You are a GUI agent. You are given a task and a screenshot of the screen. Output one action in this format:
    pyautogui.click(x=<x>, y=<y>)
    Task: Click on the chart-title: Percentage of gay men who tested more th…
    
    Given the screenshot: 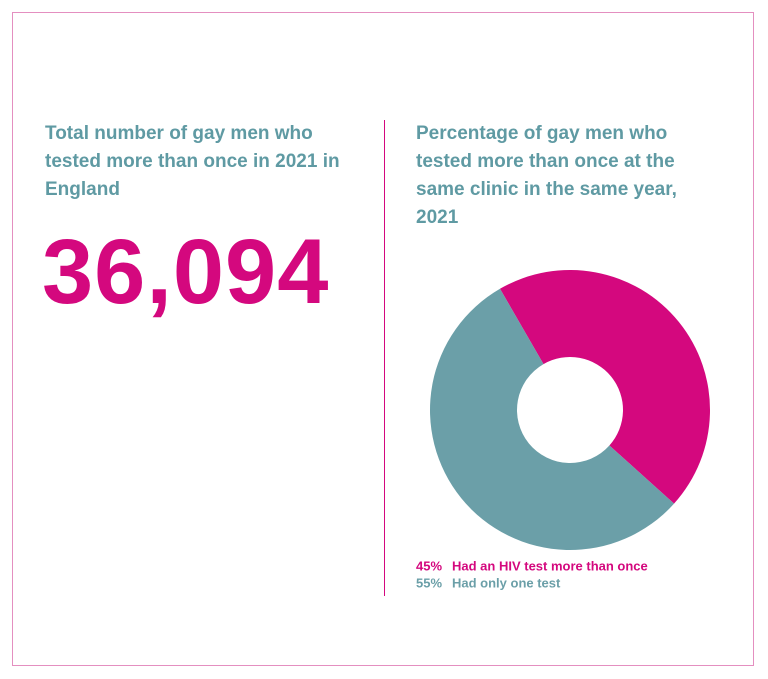 What is the action you would take?
    pyautogui.click(x=546, y=175)
    